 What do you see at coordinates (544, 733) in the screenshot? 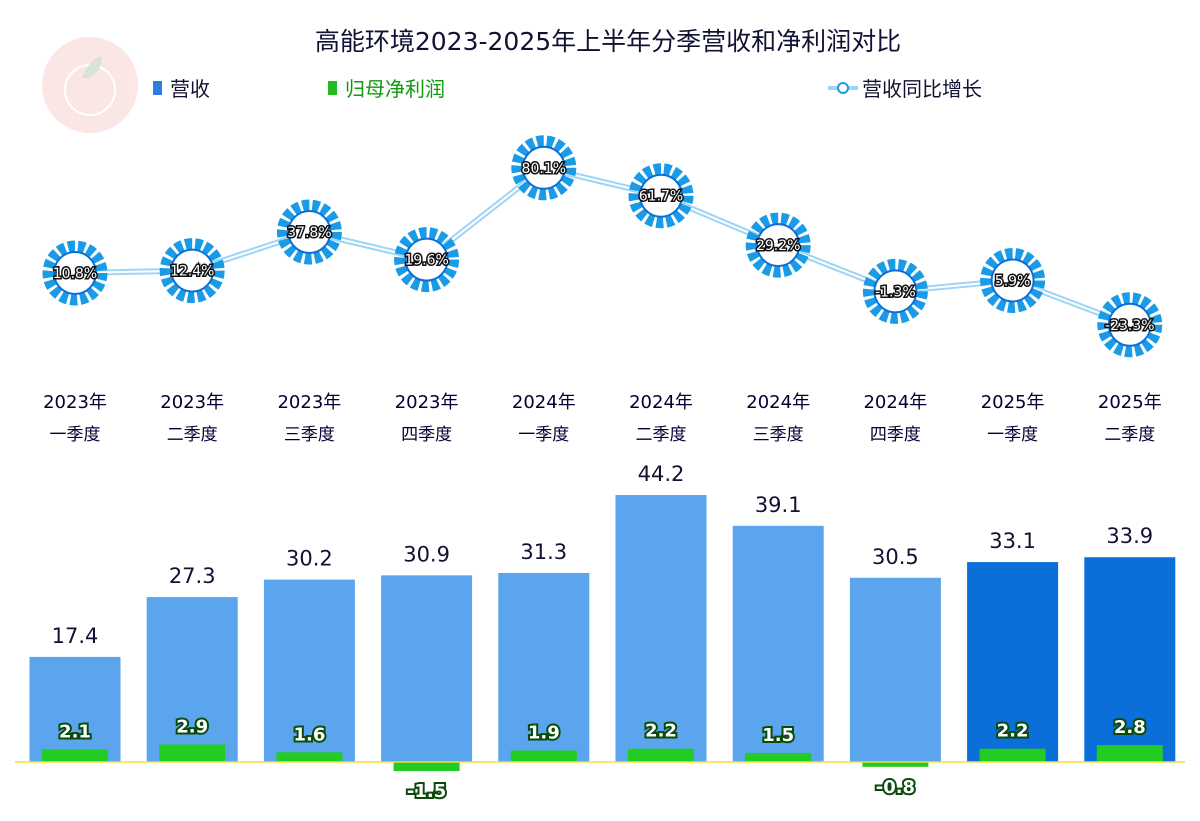
I see `profit-value-label: 1.9` at bounding box center [544, 733].